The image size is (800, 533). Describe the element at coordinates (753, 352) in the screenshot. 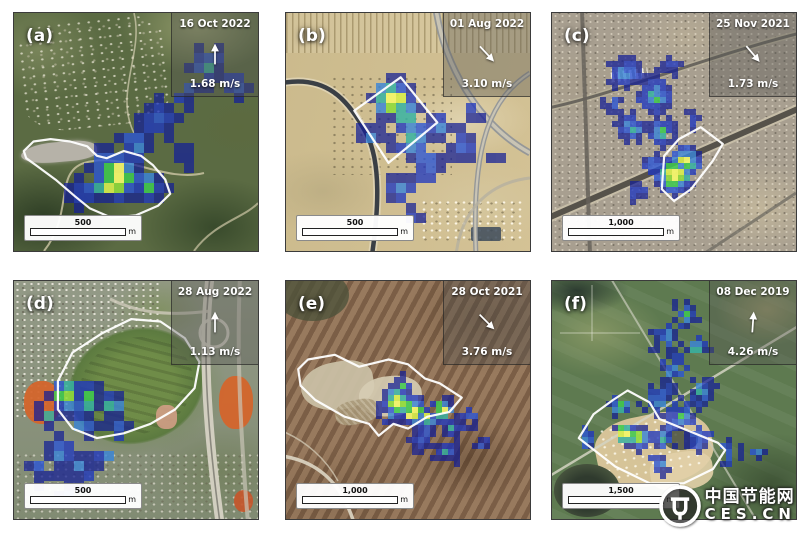

I see `wind-speed: 4.26 m/s` at that location.